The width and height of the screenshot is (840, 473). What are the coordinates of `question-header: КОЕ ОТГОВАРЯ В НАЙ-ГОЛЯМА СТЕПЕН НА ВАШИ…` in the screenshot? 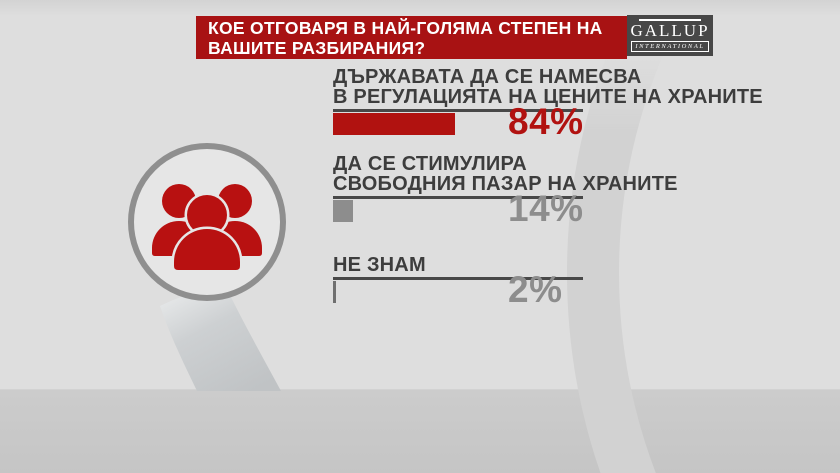 It's located at (411, 37).